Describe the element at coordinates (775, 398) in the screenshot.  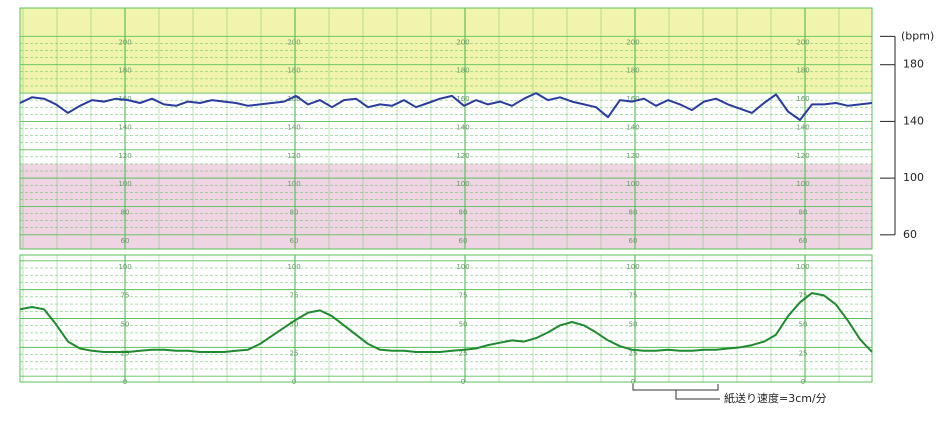
I see `annotation: 紙送り速度=3cm/分` at that location.